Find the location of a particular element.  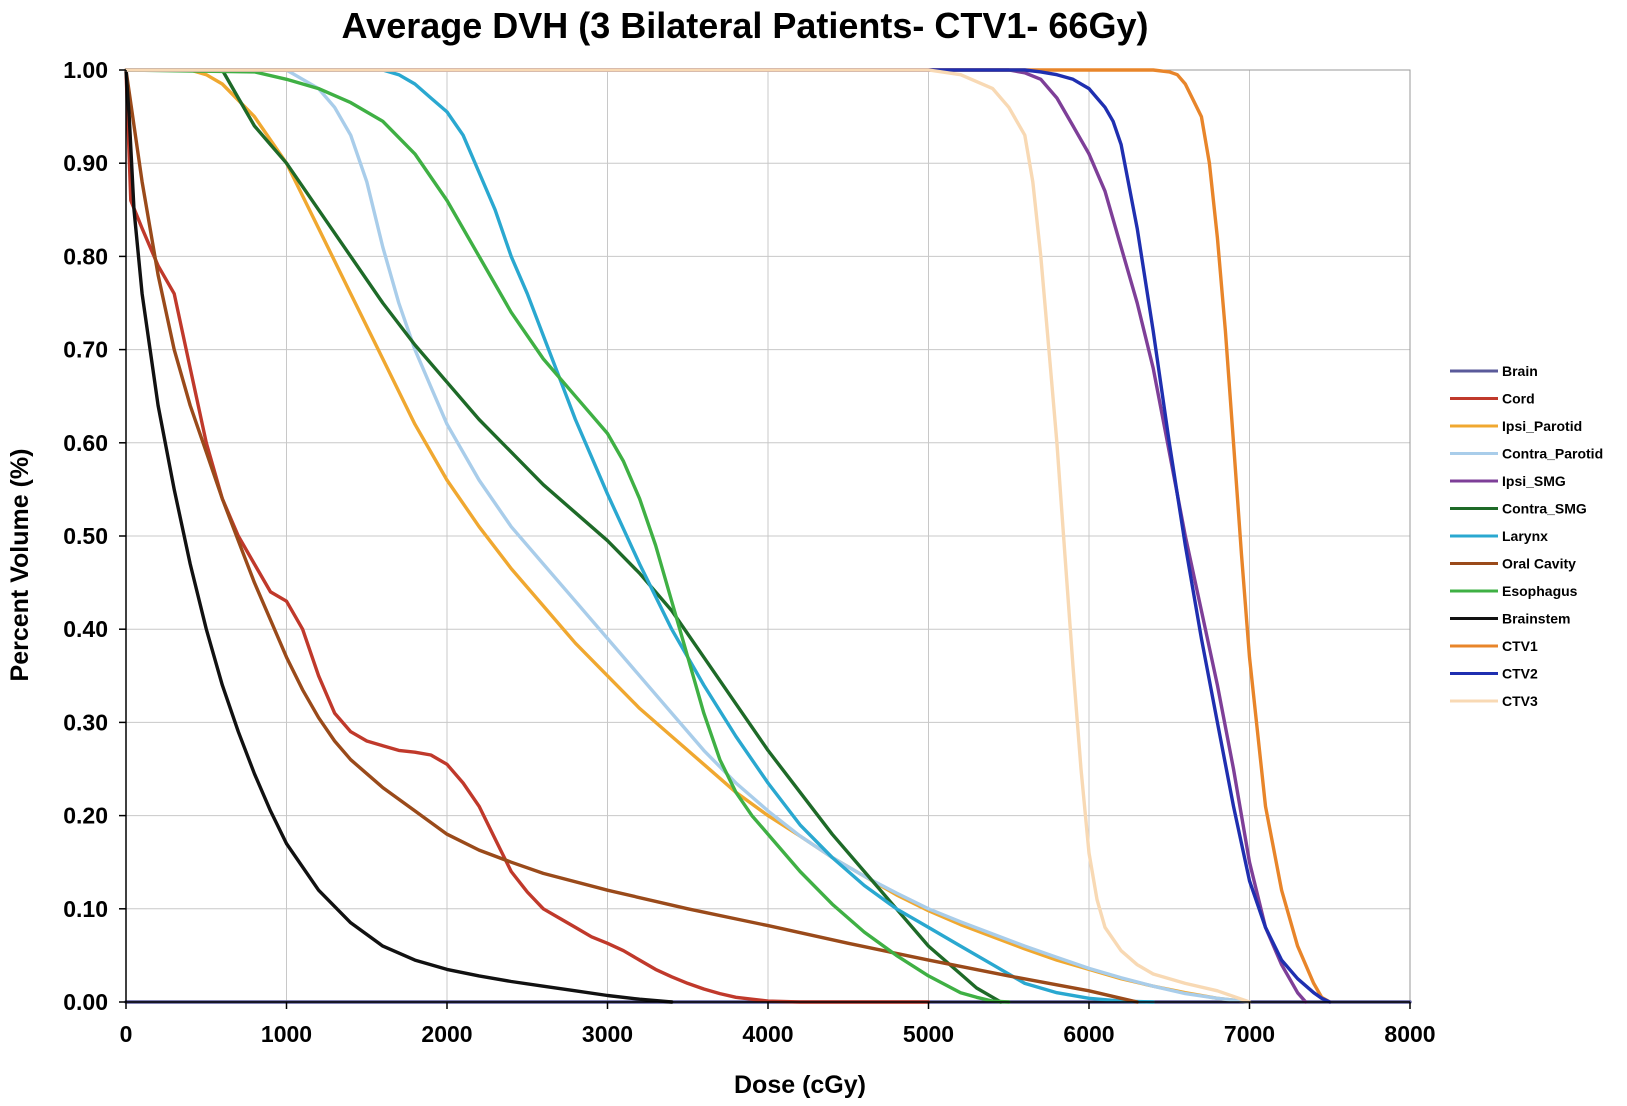

x-tick-label: 3000 is located at coordinates (607, 1034).